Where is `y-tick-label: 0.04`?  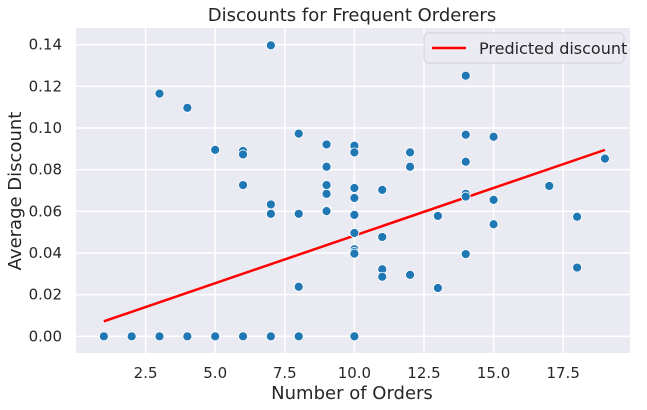 y-tick-label: 0.04 is located at coordinates (45, 253).